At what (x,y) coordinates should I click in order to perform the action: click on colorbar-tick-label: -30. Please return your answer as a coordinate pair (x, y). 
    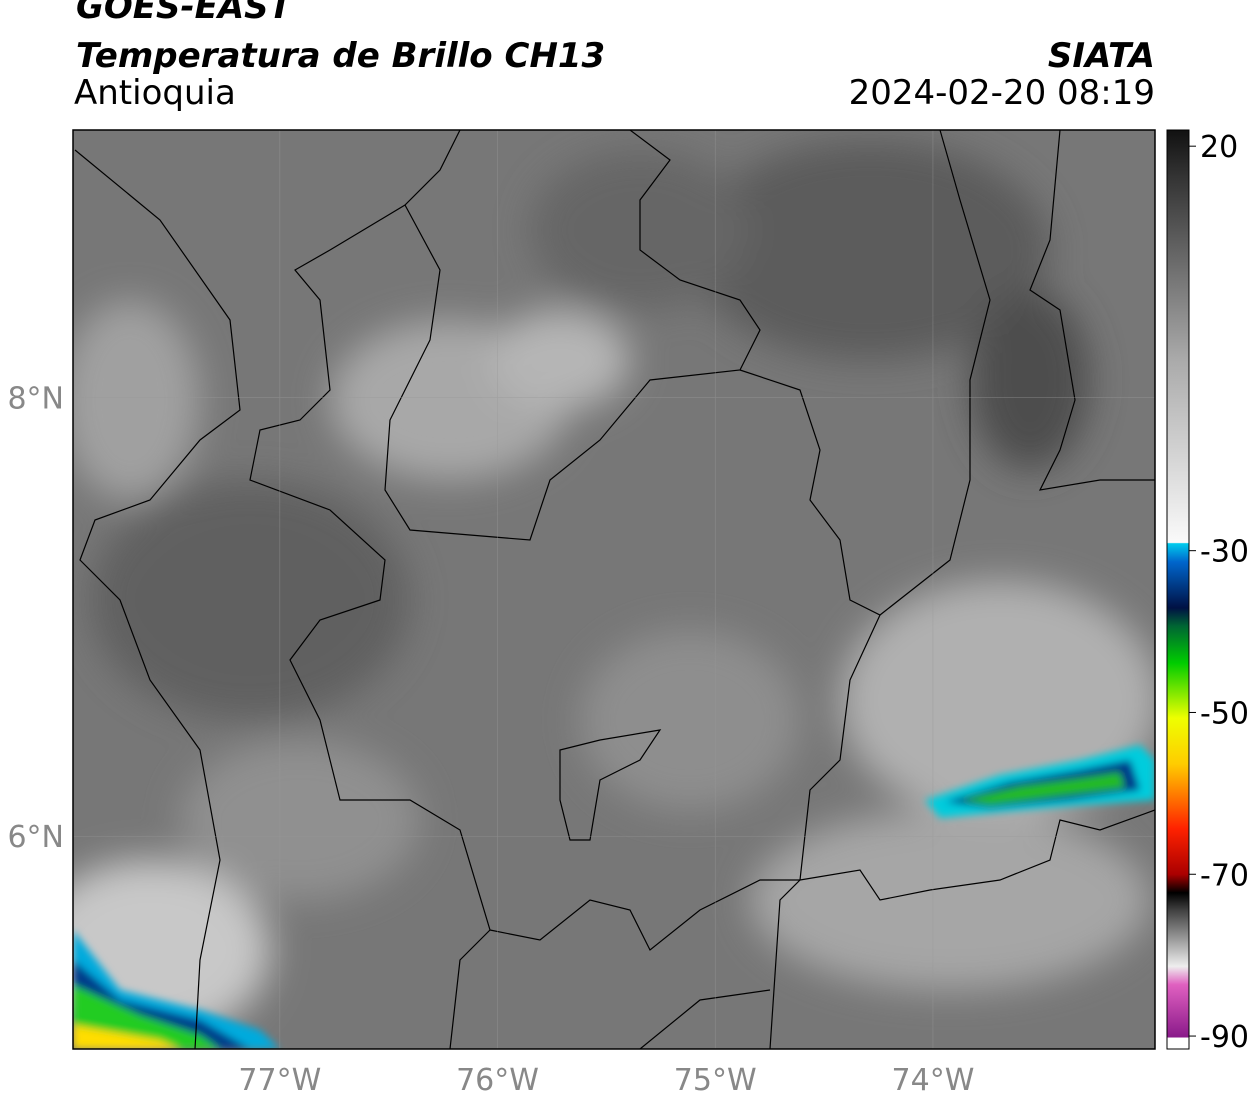
    Looking at the image, I should click on (1224, 552).